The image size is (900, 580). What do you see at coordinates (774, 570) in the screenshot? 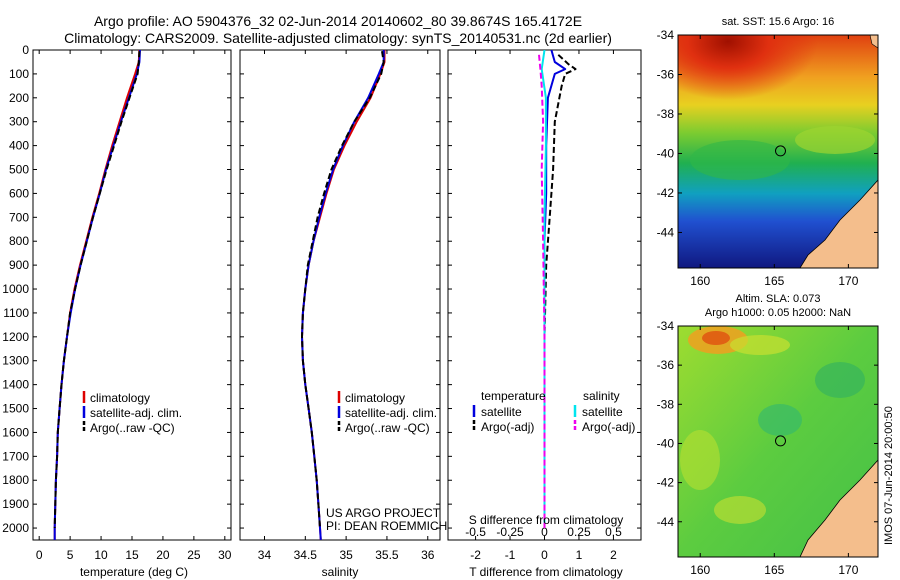
I see `sla-map-xtick-label: 165` at bounding box center [774, 570].